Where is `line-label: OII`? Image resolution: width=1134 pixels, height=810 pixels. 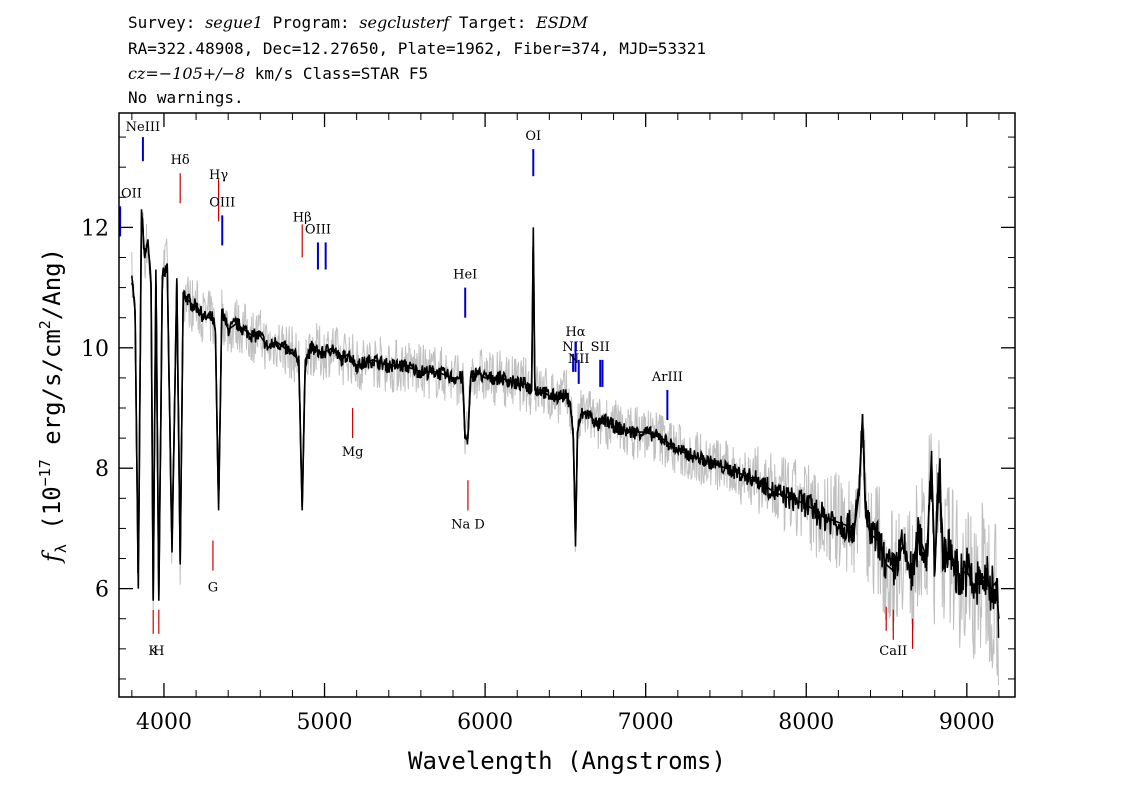 line-label: OII is located at coordinates (131, 193).